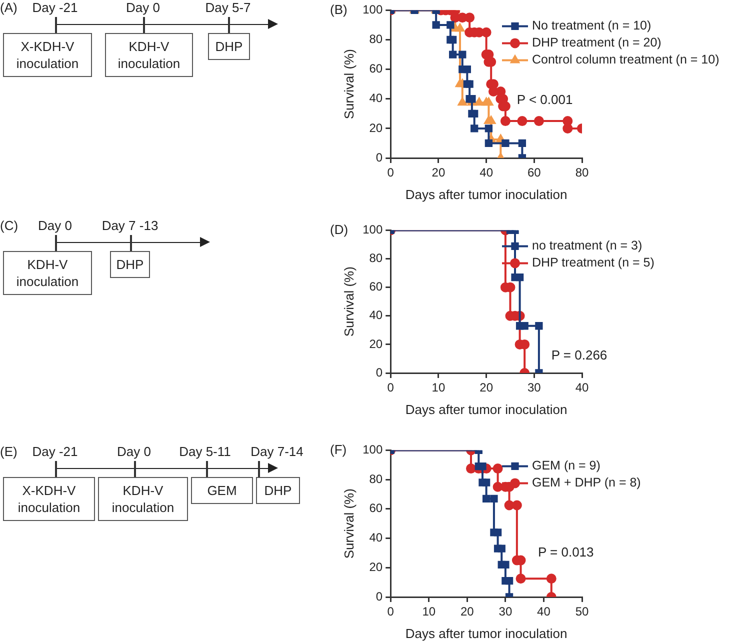  I want to click on x-tick-label: 80, so click(582, 173).